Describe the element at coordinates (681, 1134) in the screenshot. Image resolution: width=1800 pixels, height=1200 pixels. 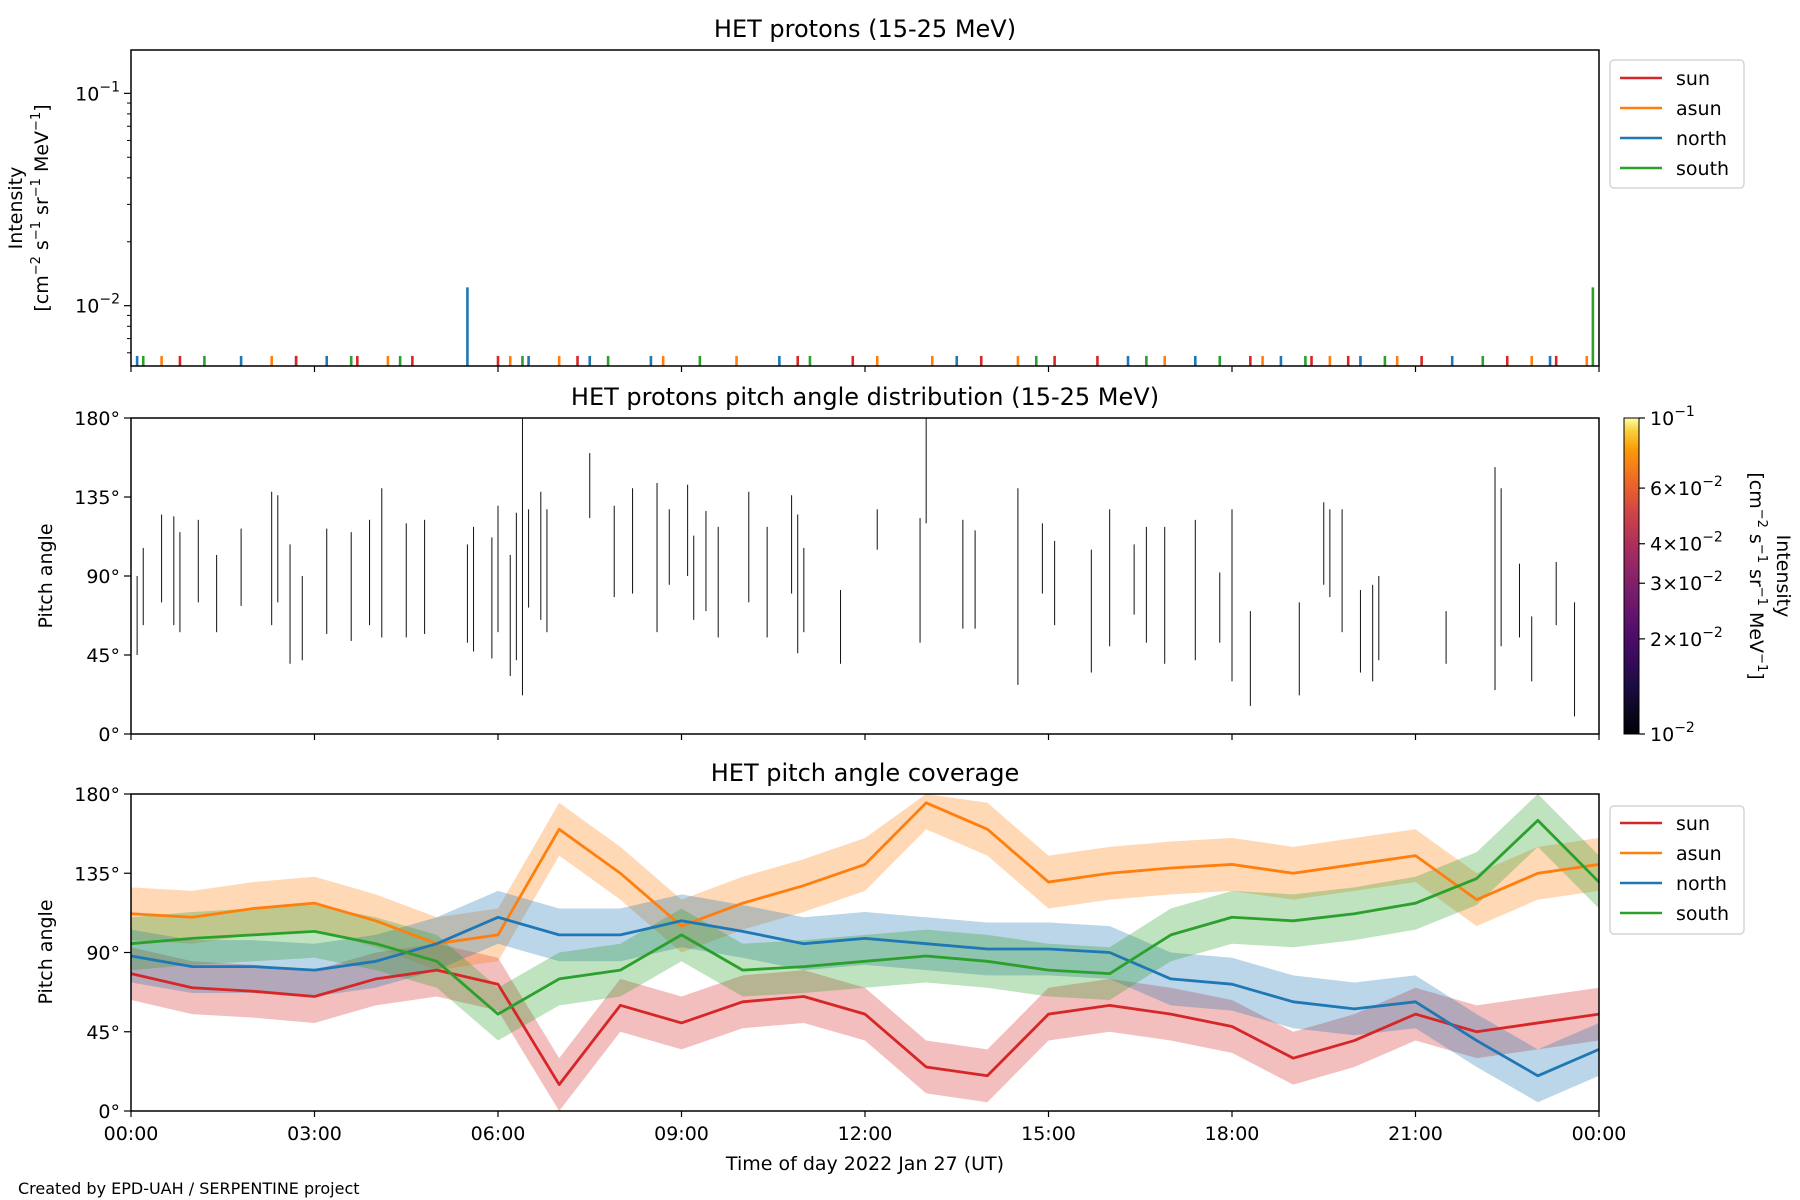
I see `x-tick-label: 09:00` at that location.